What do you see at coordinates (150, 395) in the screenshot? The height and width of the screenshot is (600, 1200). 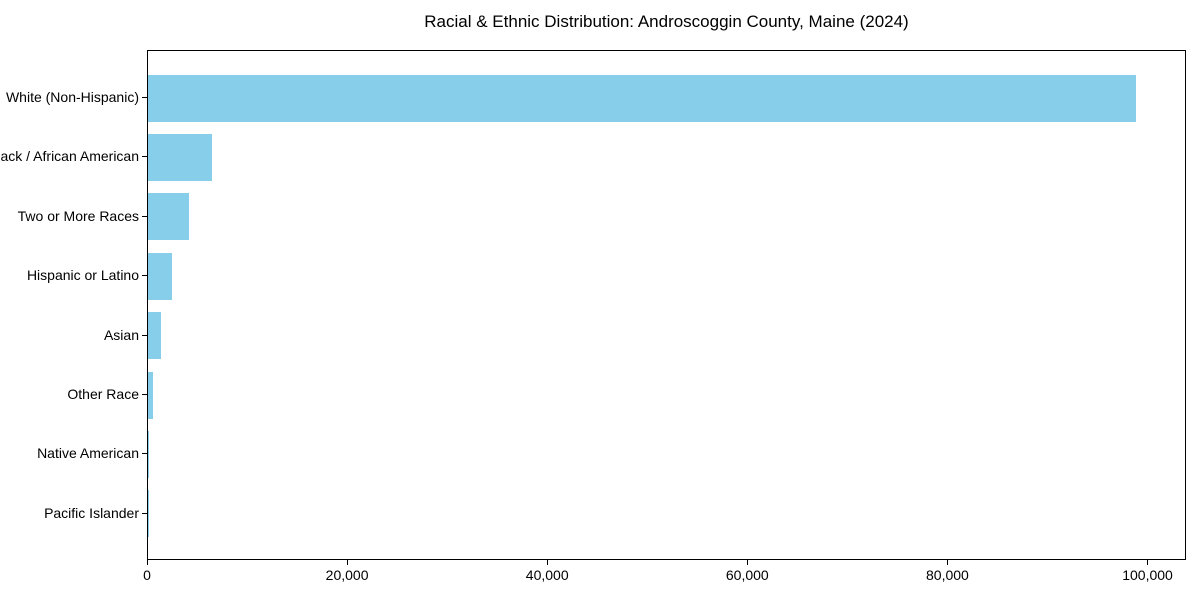 I see `bar-other-race` at bounding box center [150, 395].